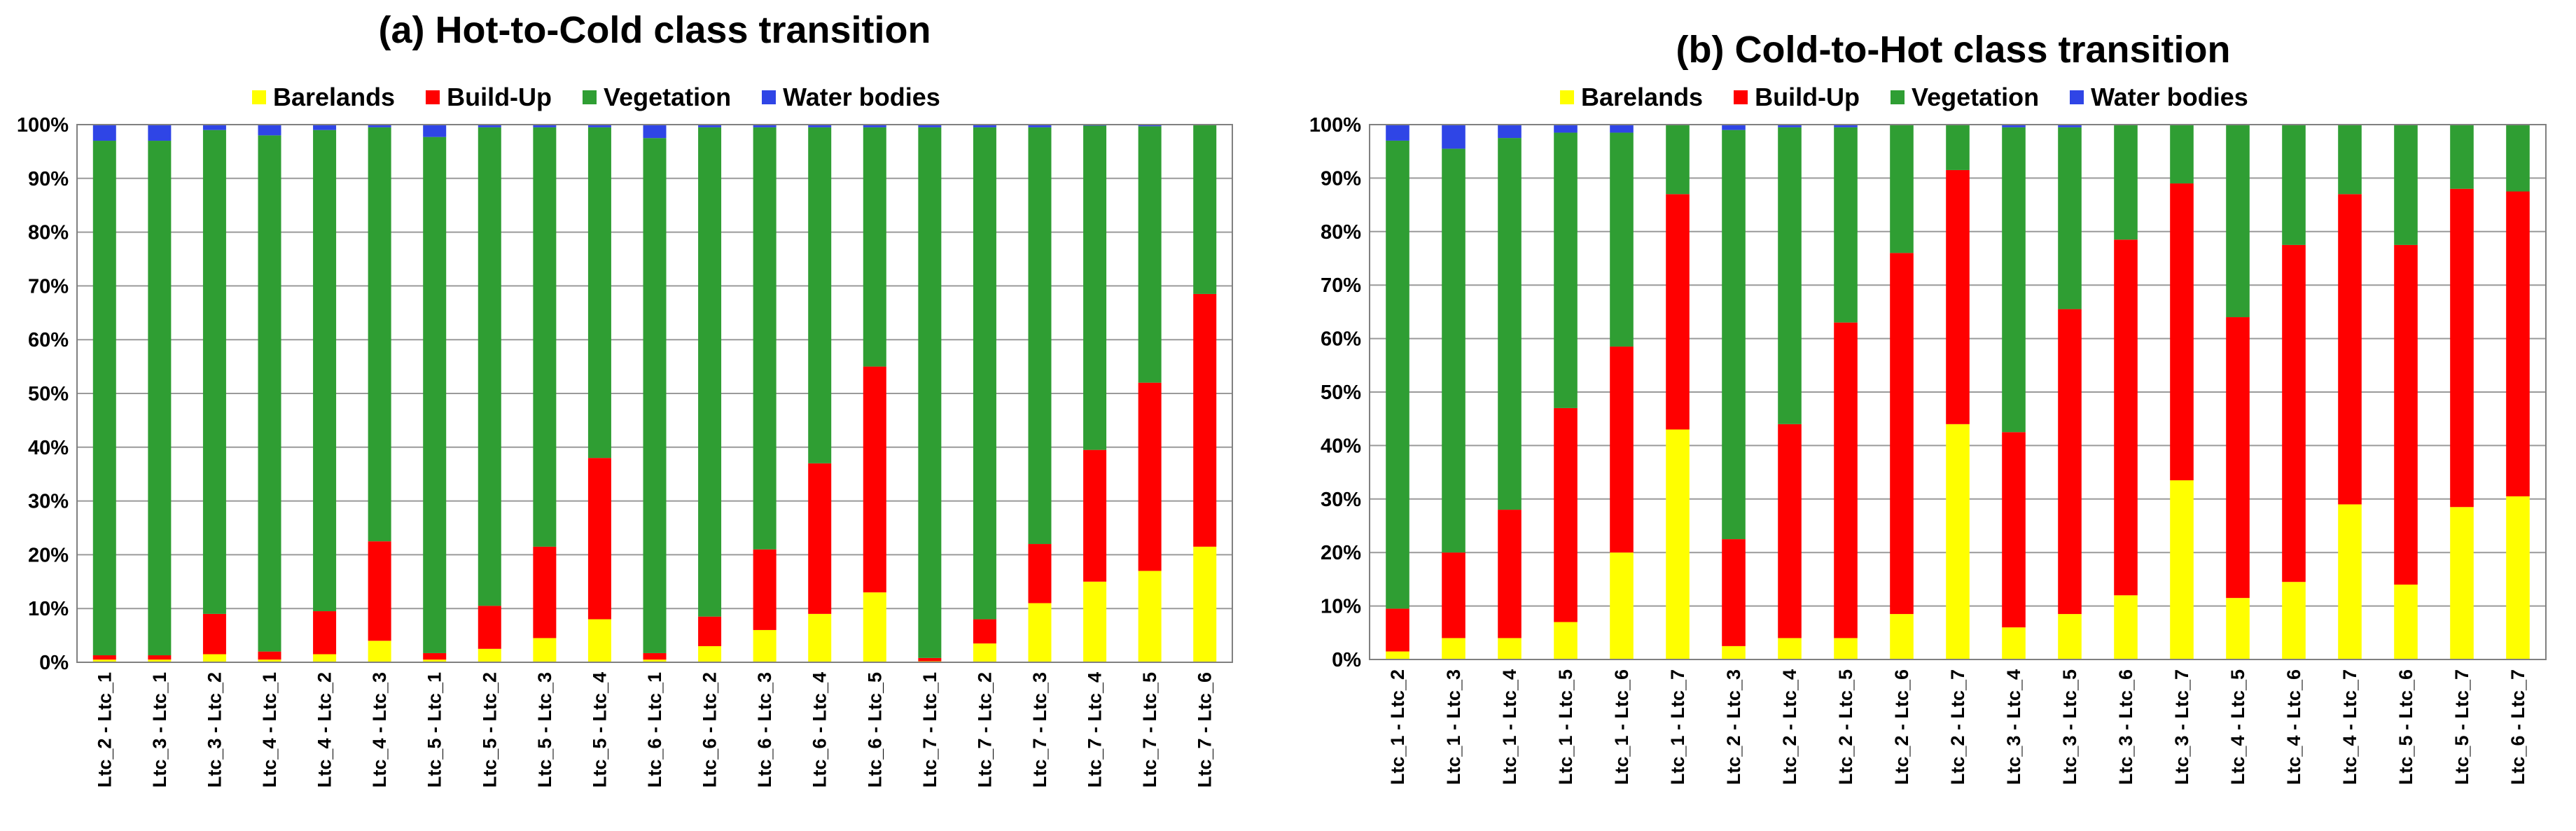  Describe the element at coordinates (2293, 727) in the screenshot. I see `x-tick-label: Ltc_4 - Ltc_6` at that location.